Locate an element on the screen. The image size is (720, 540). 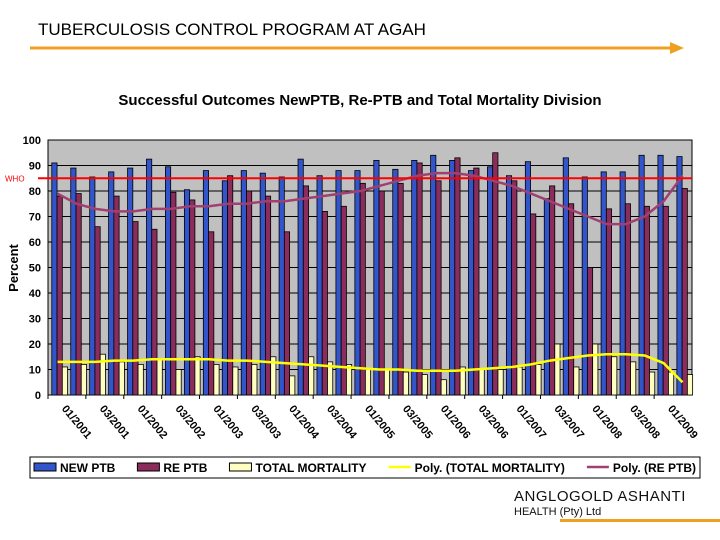
x-tick-label: 01/2007 is located at coordinates (531, 422).